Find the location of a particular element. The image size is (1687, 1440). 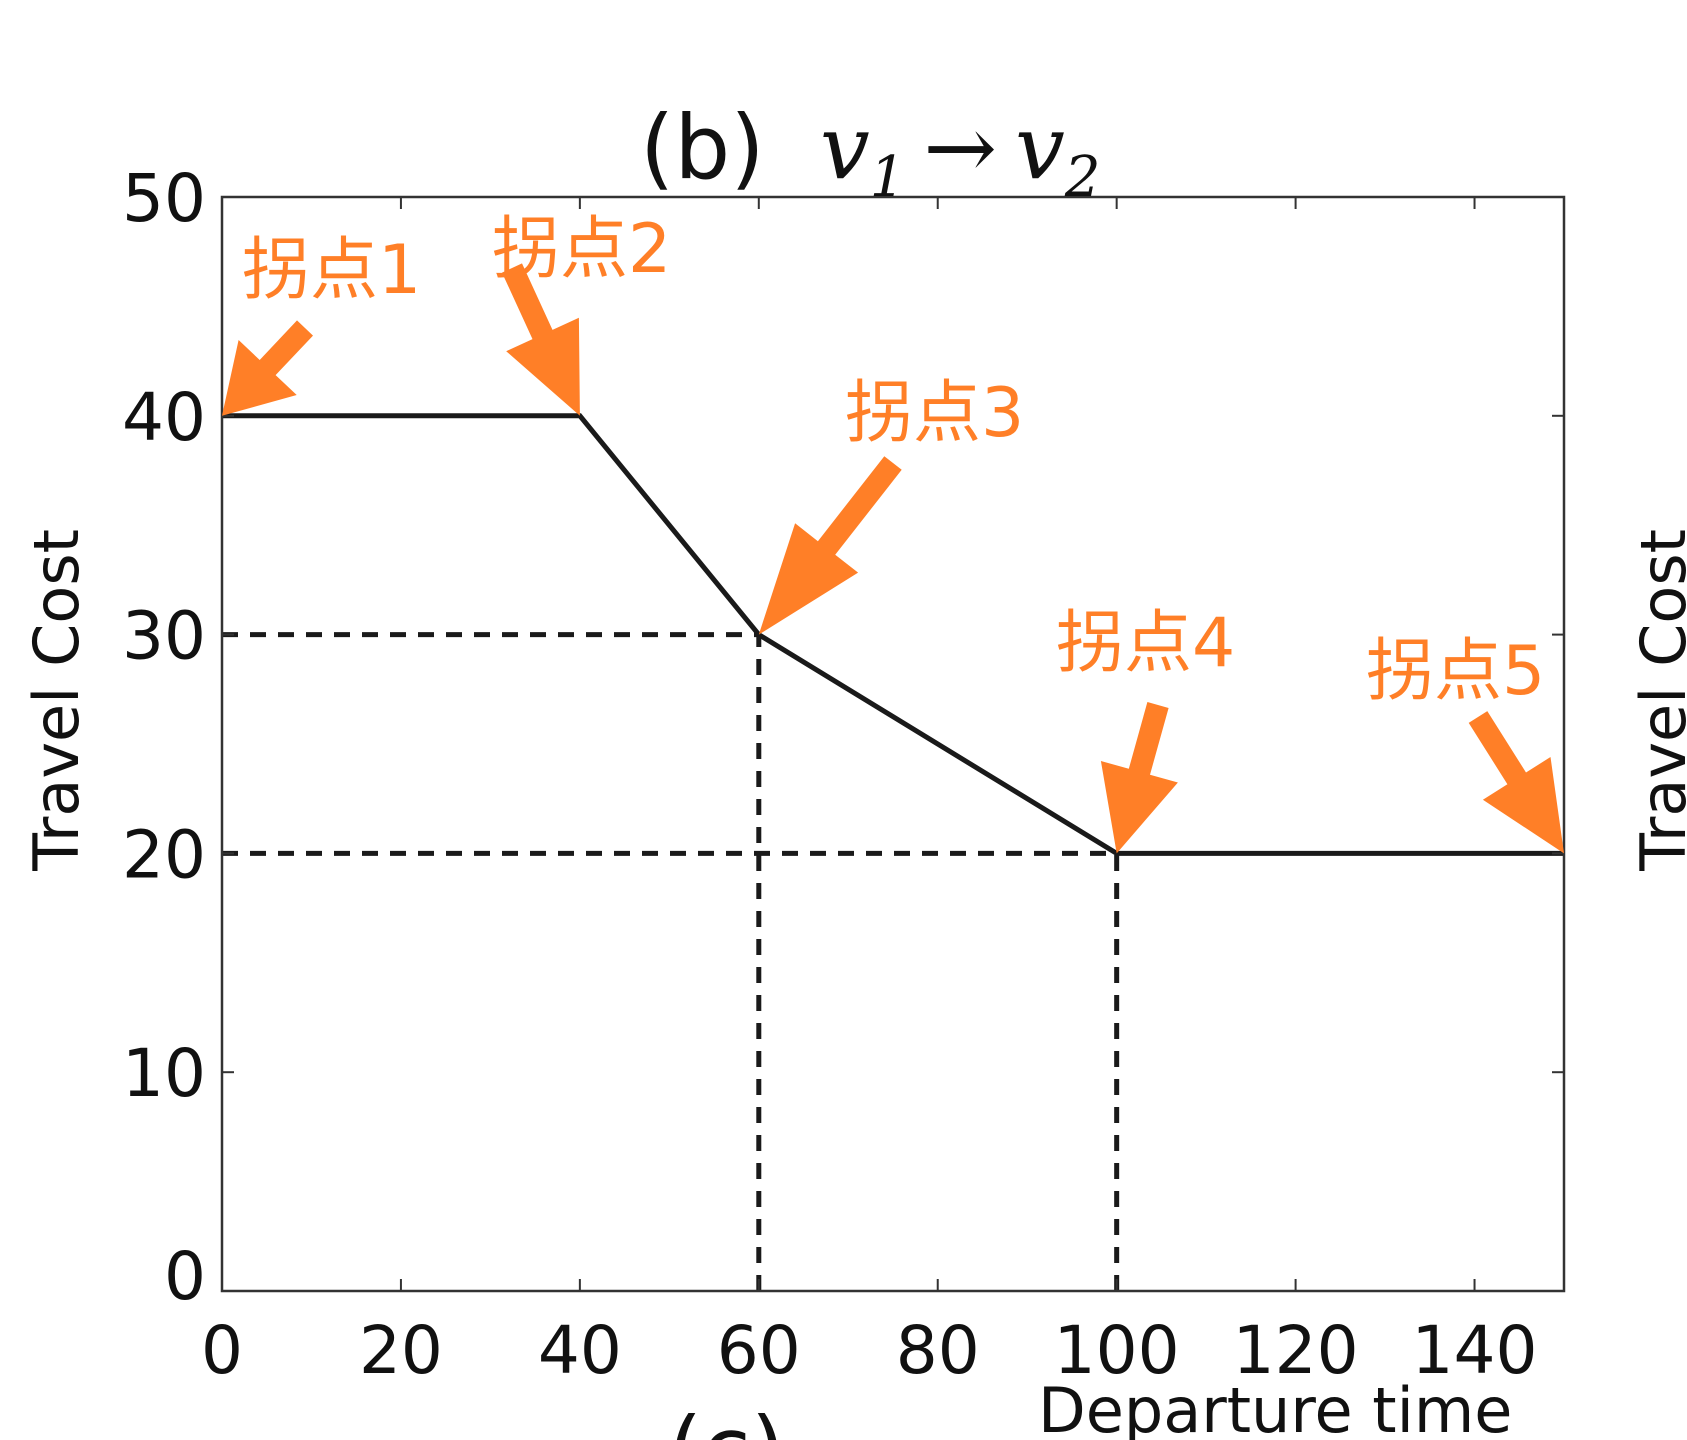

annotation-label-2: 拐点2 is located at coordinates (581, 249).